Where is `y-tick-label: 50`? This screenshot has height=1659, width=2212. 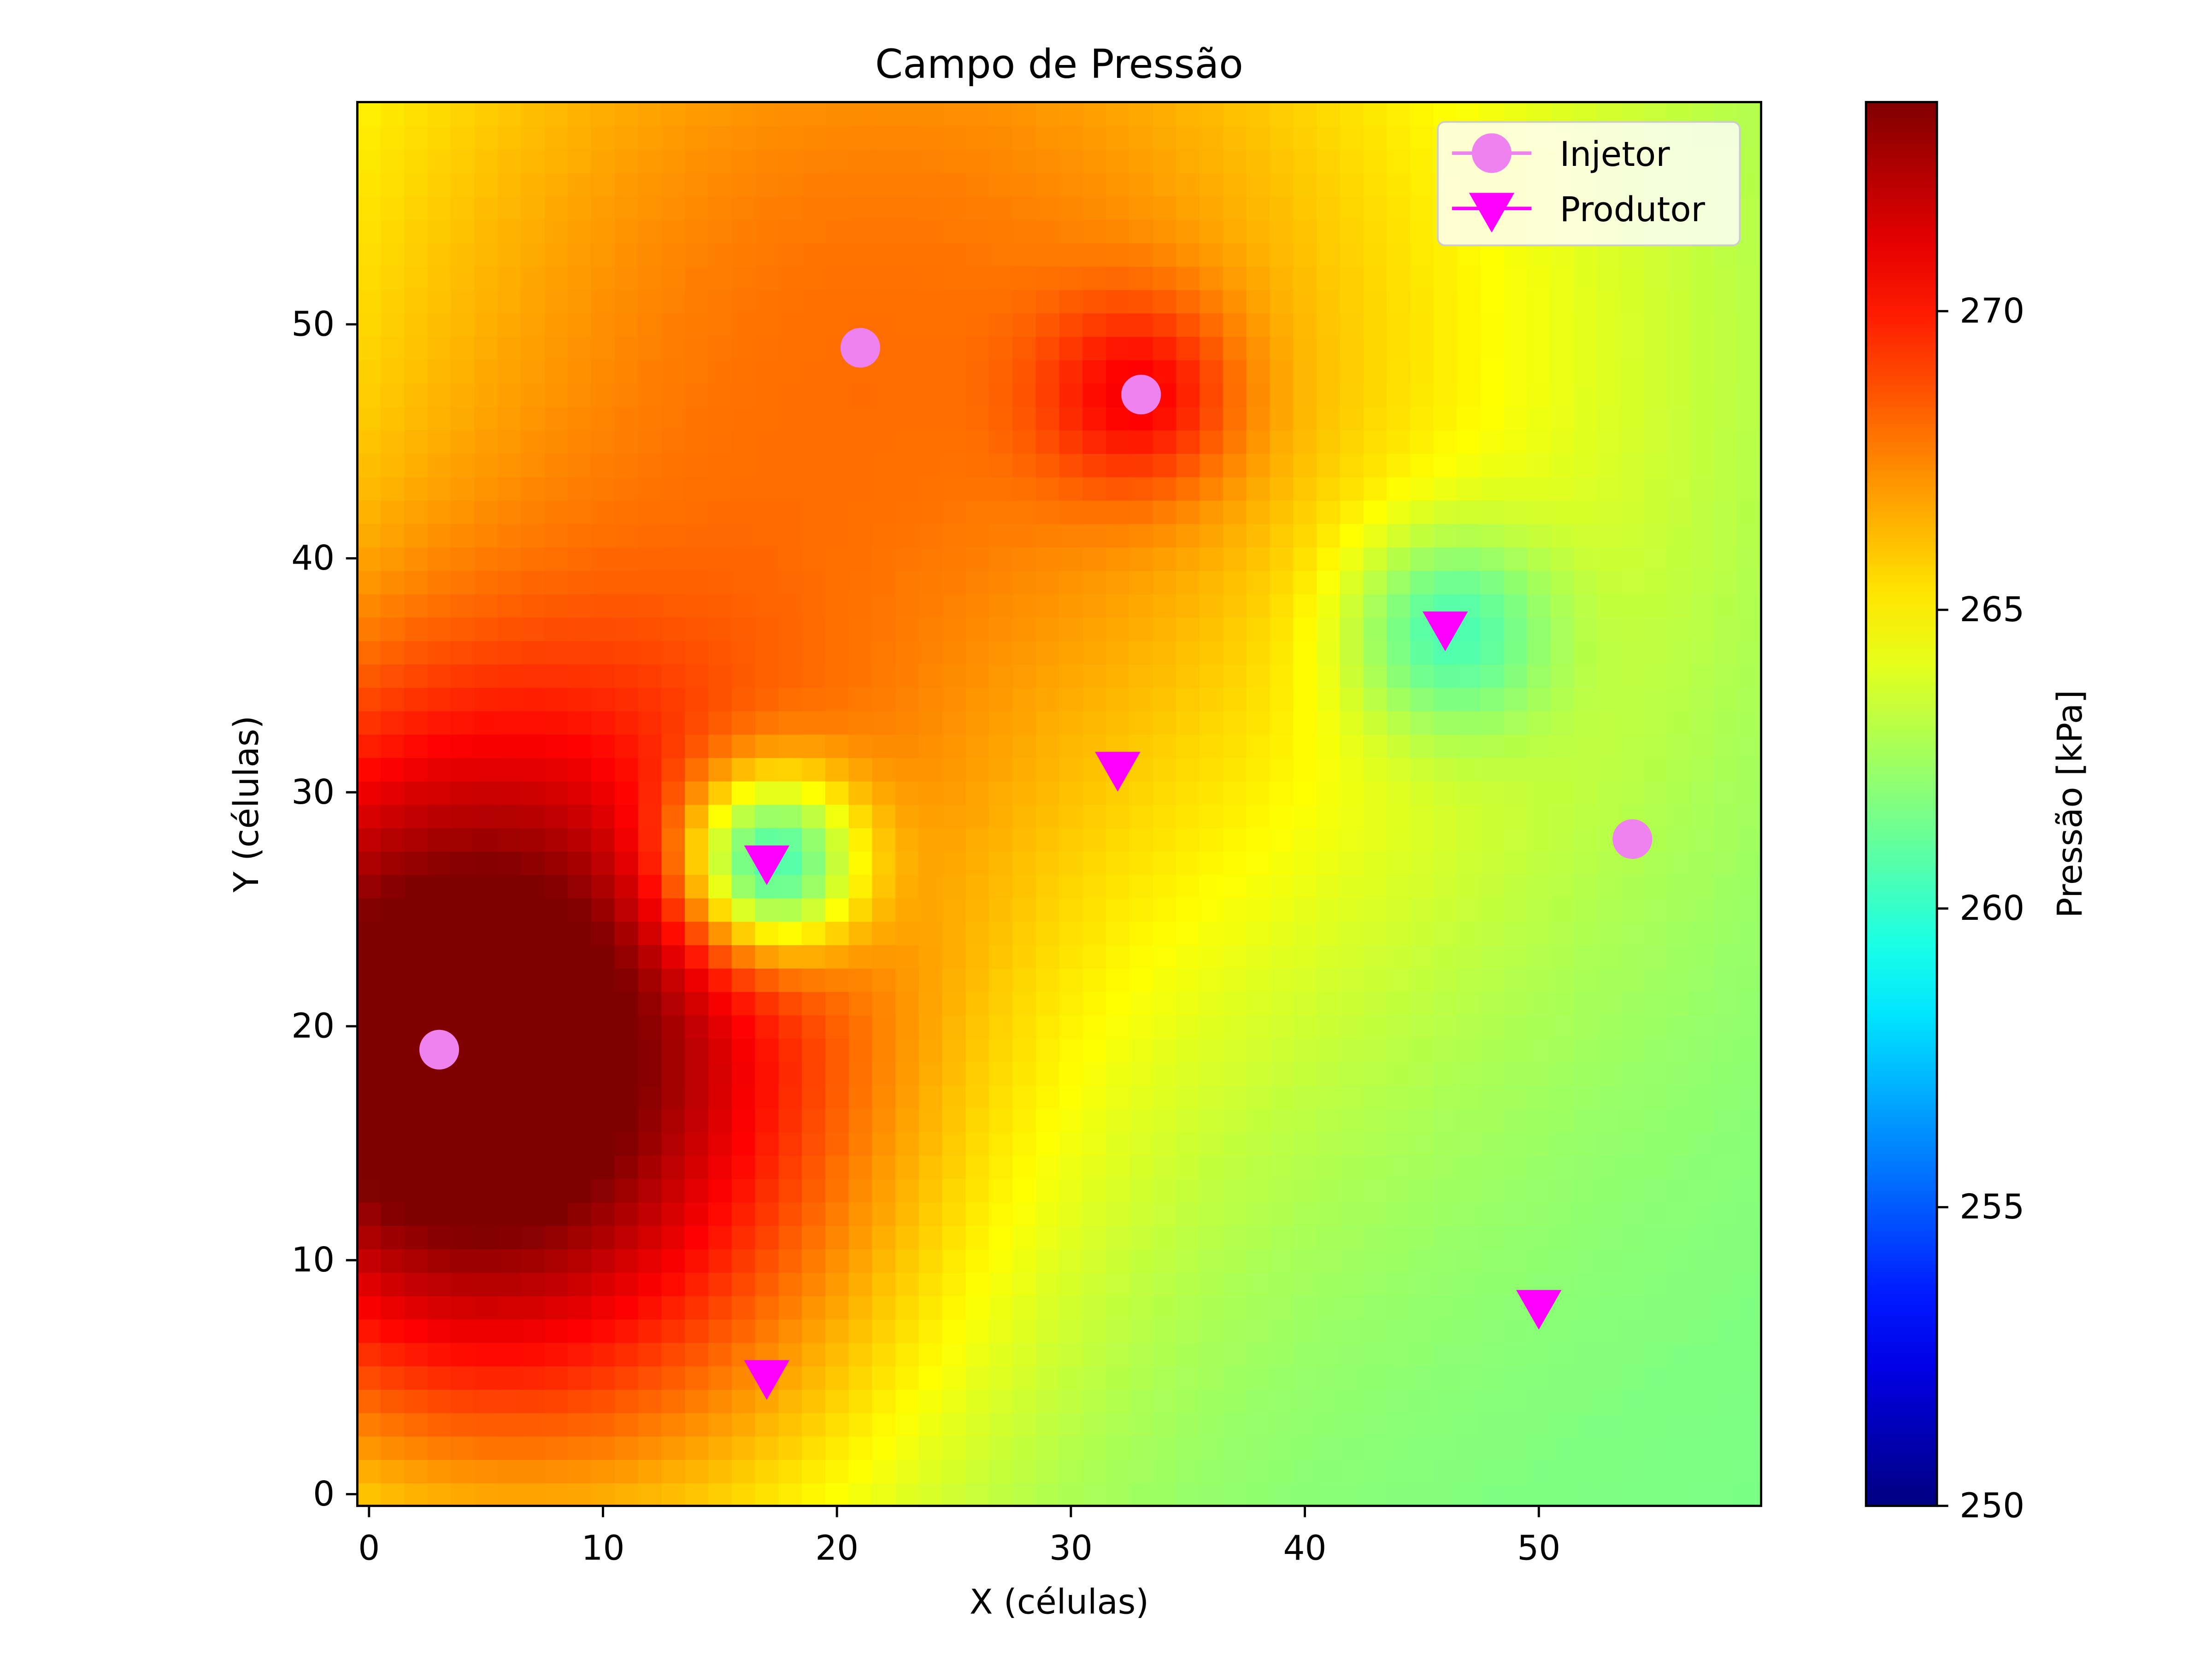 y-tick-label: 50 is located at coordinates (313, 324).